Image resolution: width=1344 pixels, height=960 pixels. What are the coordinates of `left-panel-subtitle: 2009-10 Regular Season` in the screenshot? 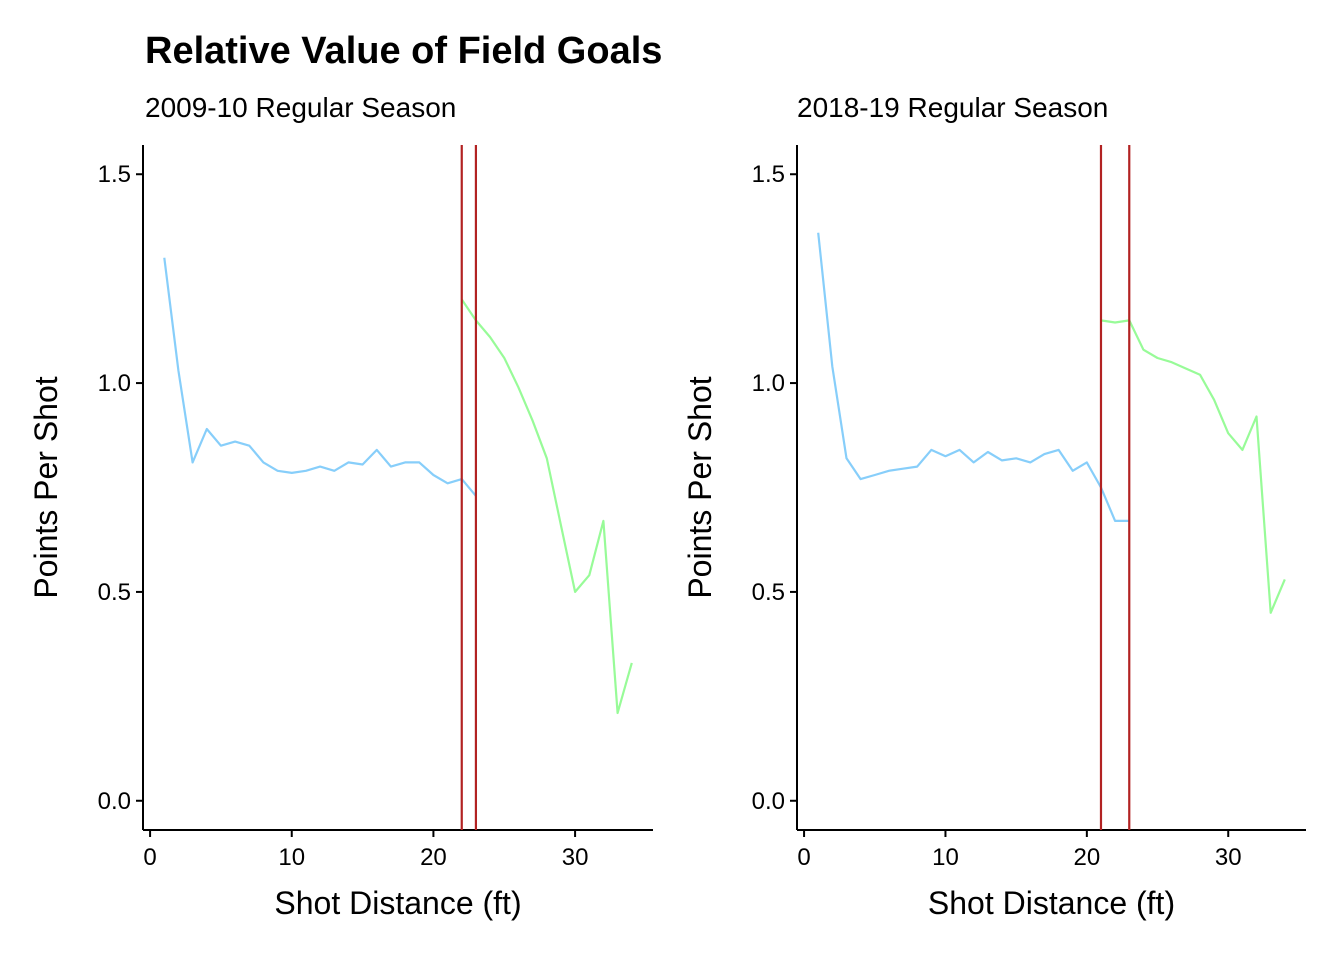 It's located at (301, 107).